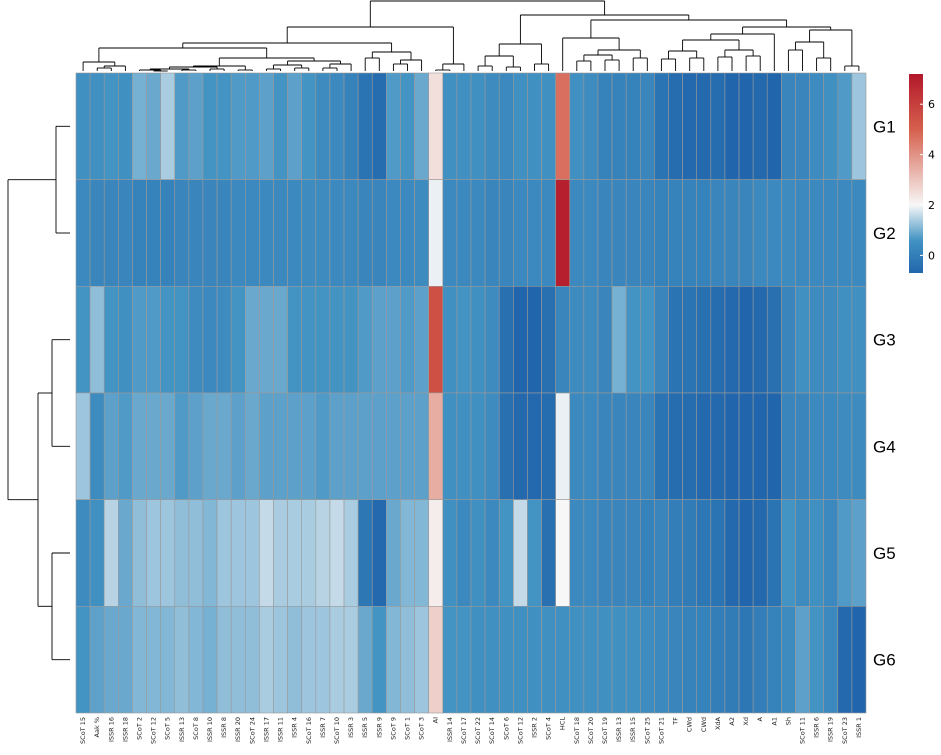 Image resolution: width=941 pixels, height=755 pixels. Describe the element at coordinates (492, 730) in the screenshot. I see `column-label-30: SCoT 14` at that location.